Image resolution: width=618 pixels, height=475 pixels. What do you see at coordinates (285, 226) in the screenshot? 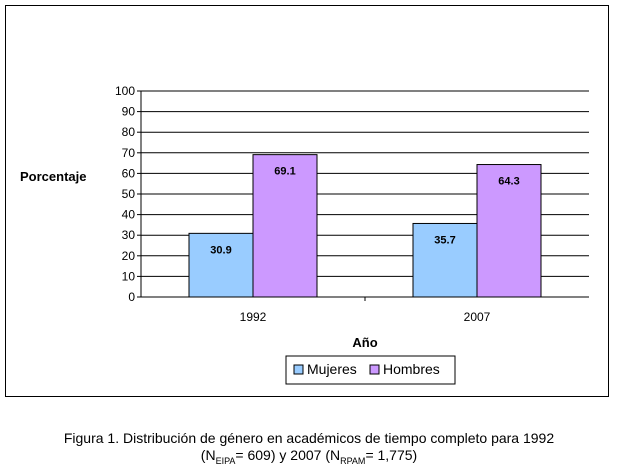
I see `bar-hombres-1992` at bounding box center [285, 226].